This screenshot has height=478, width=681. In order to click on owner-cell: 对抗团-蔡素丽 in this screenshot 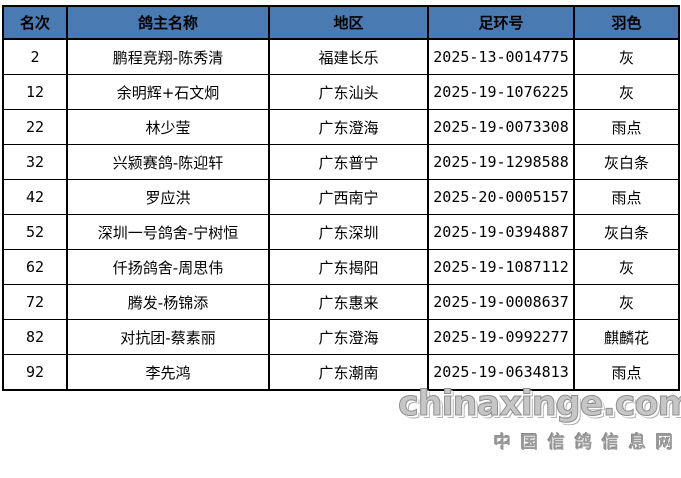, I will do `click(168, 337)`.